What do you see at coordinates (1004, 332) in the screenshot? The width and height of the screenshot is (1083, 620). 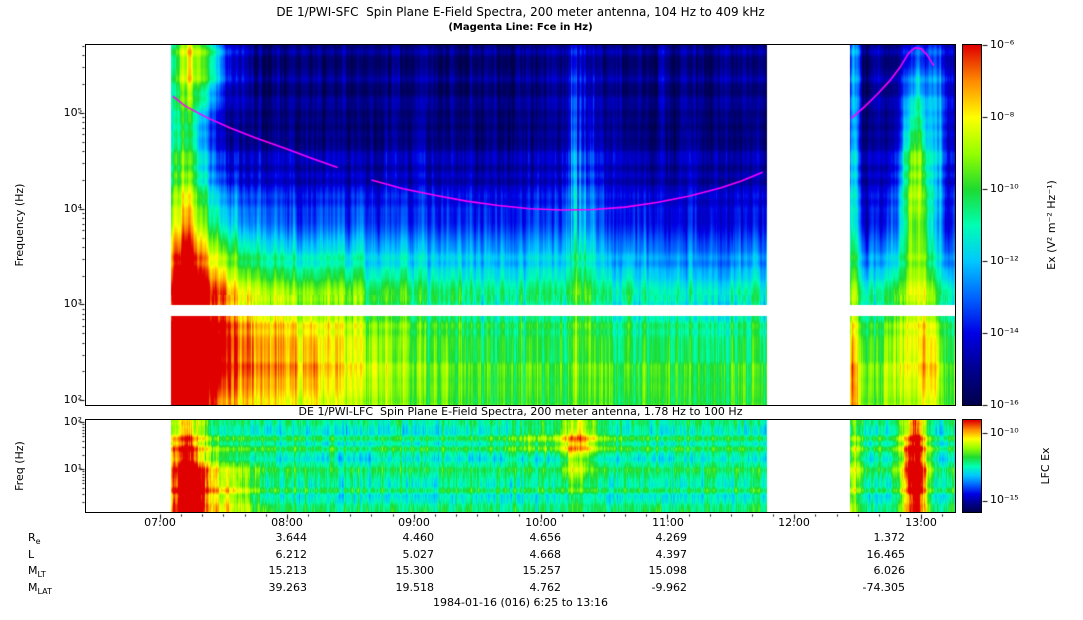 I see `sfc-cbar-tick-4: 10⁻¹⁴` at bounding box center [1004, 332].